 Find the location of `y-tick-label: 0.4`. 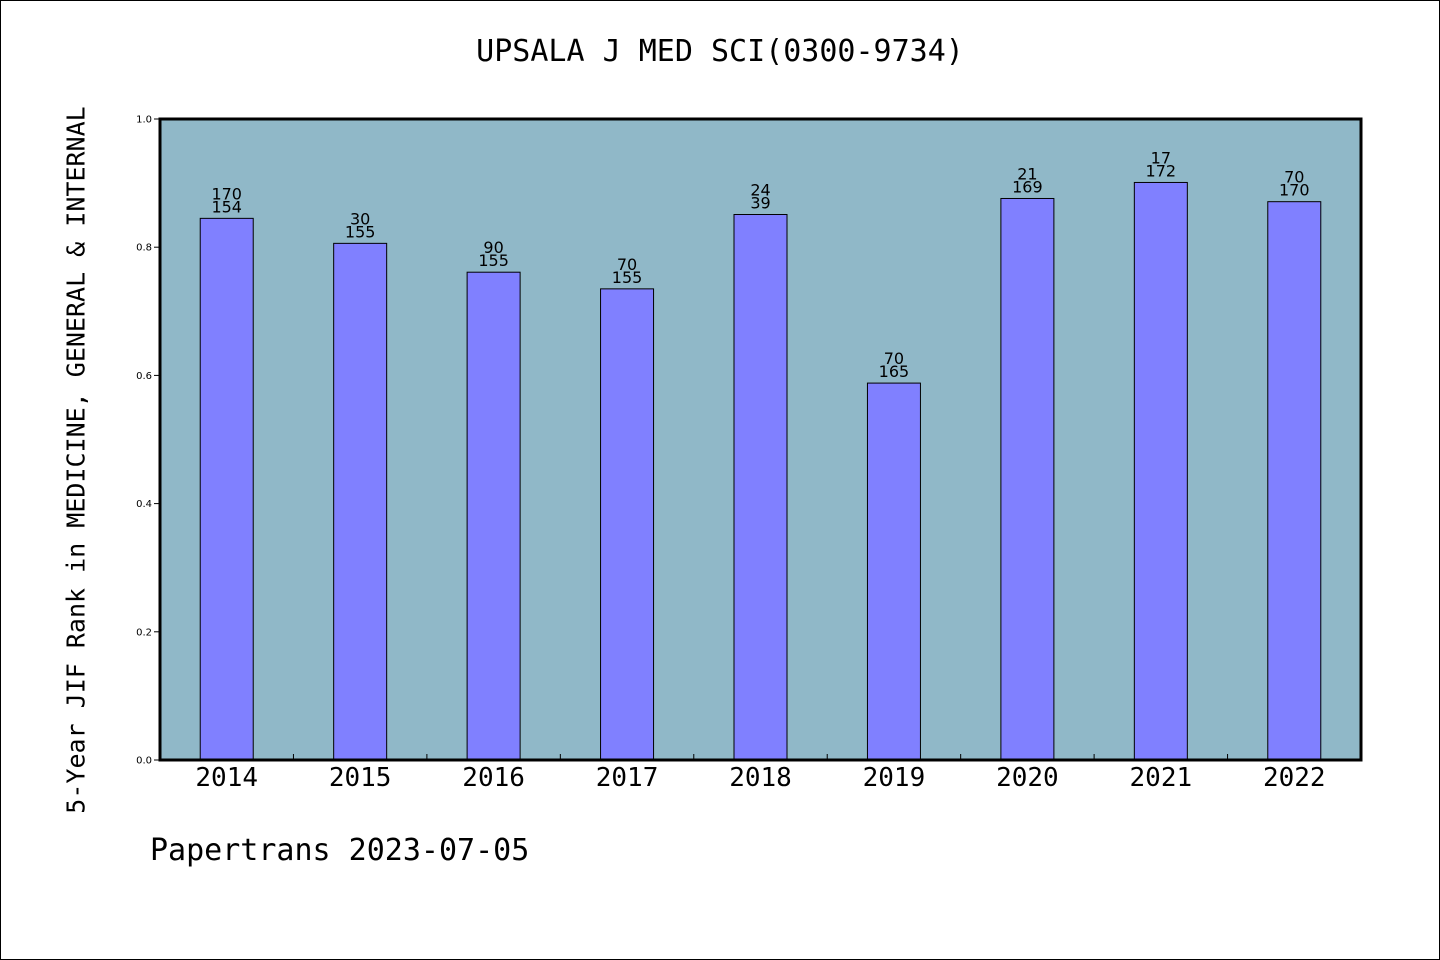

y-tick-label: 0.4 is located at coordinates (144, 504).